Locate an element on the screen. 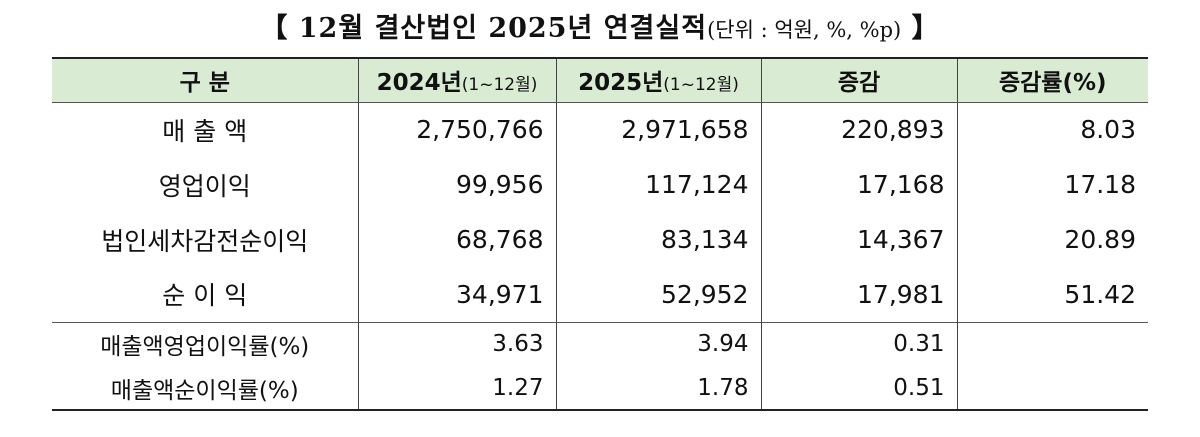  table-row: 법인세차감전순이익 68,768 83,134 14,367 20.89 is located at coordinates (600, 239).